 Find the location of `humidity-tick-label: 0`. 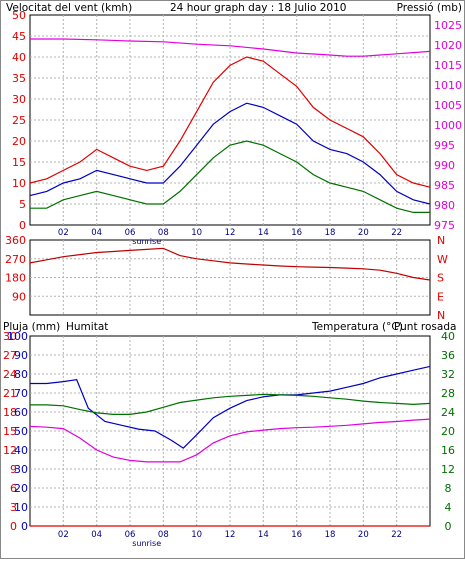

humidity-tick-label: 0 is located at coordinates (24, 526).